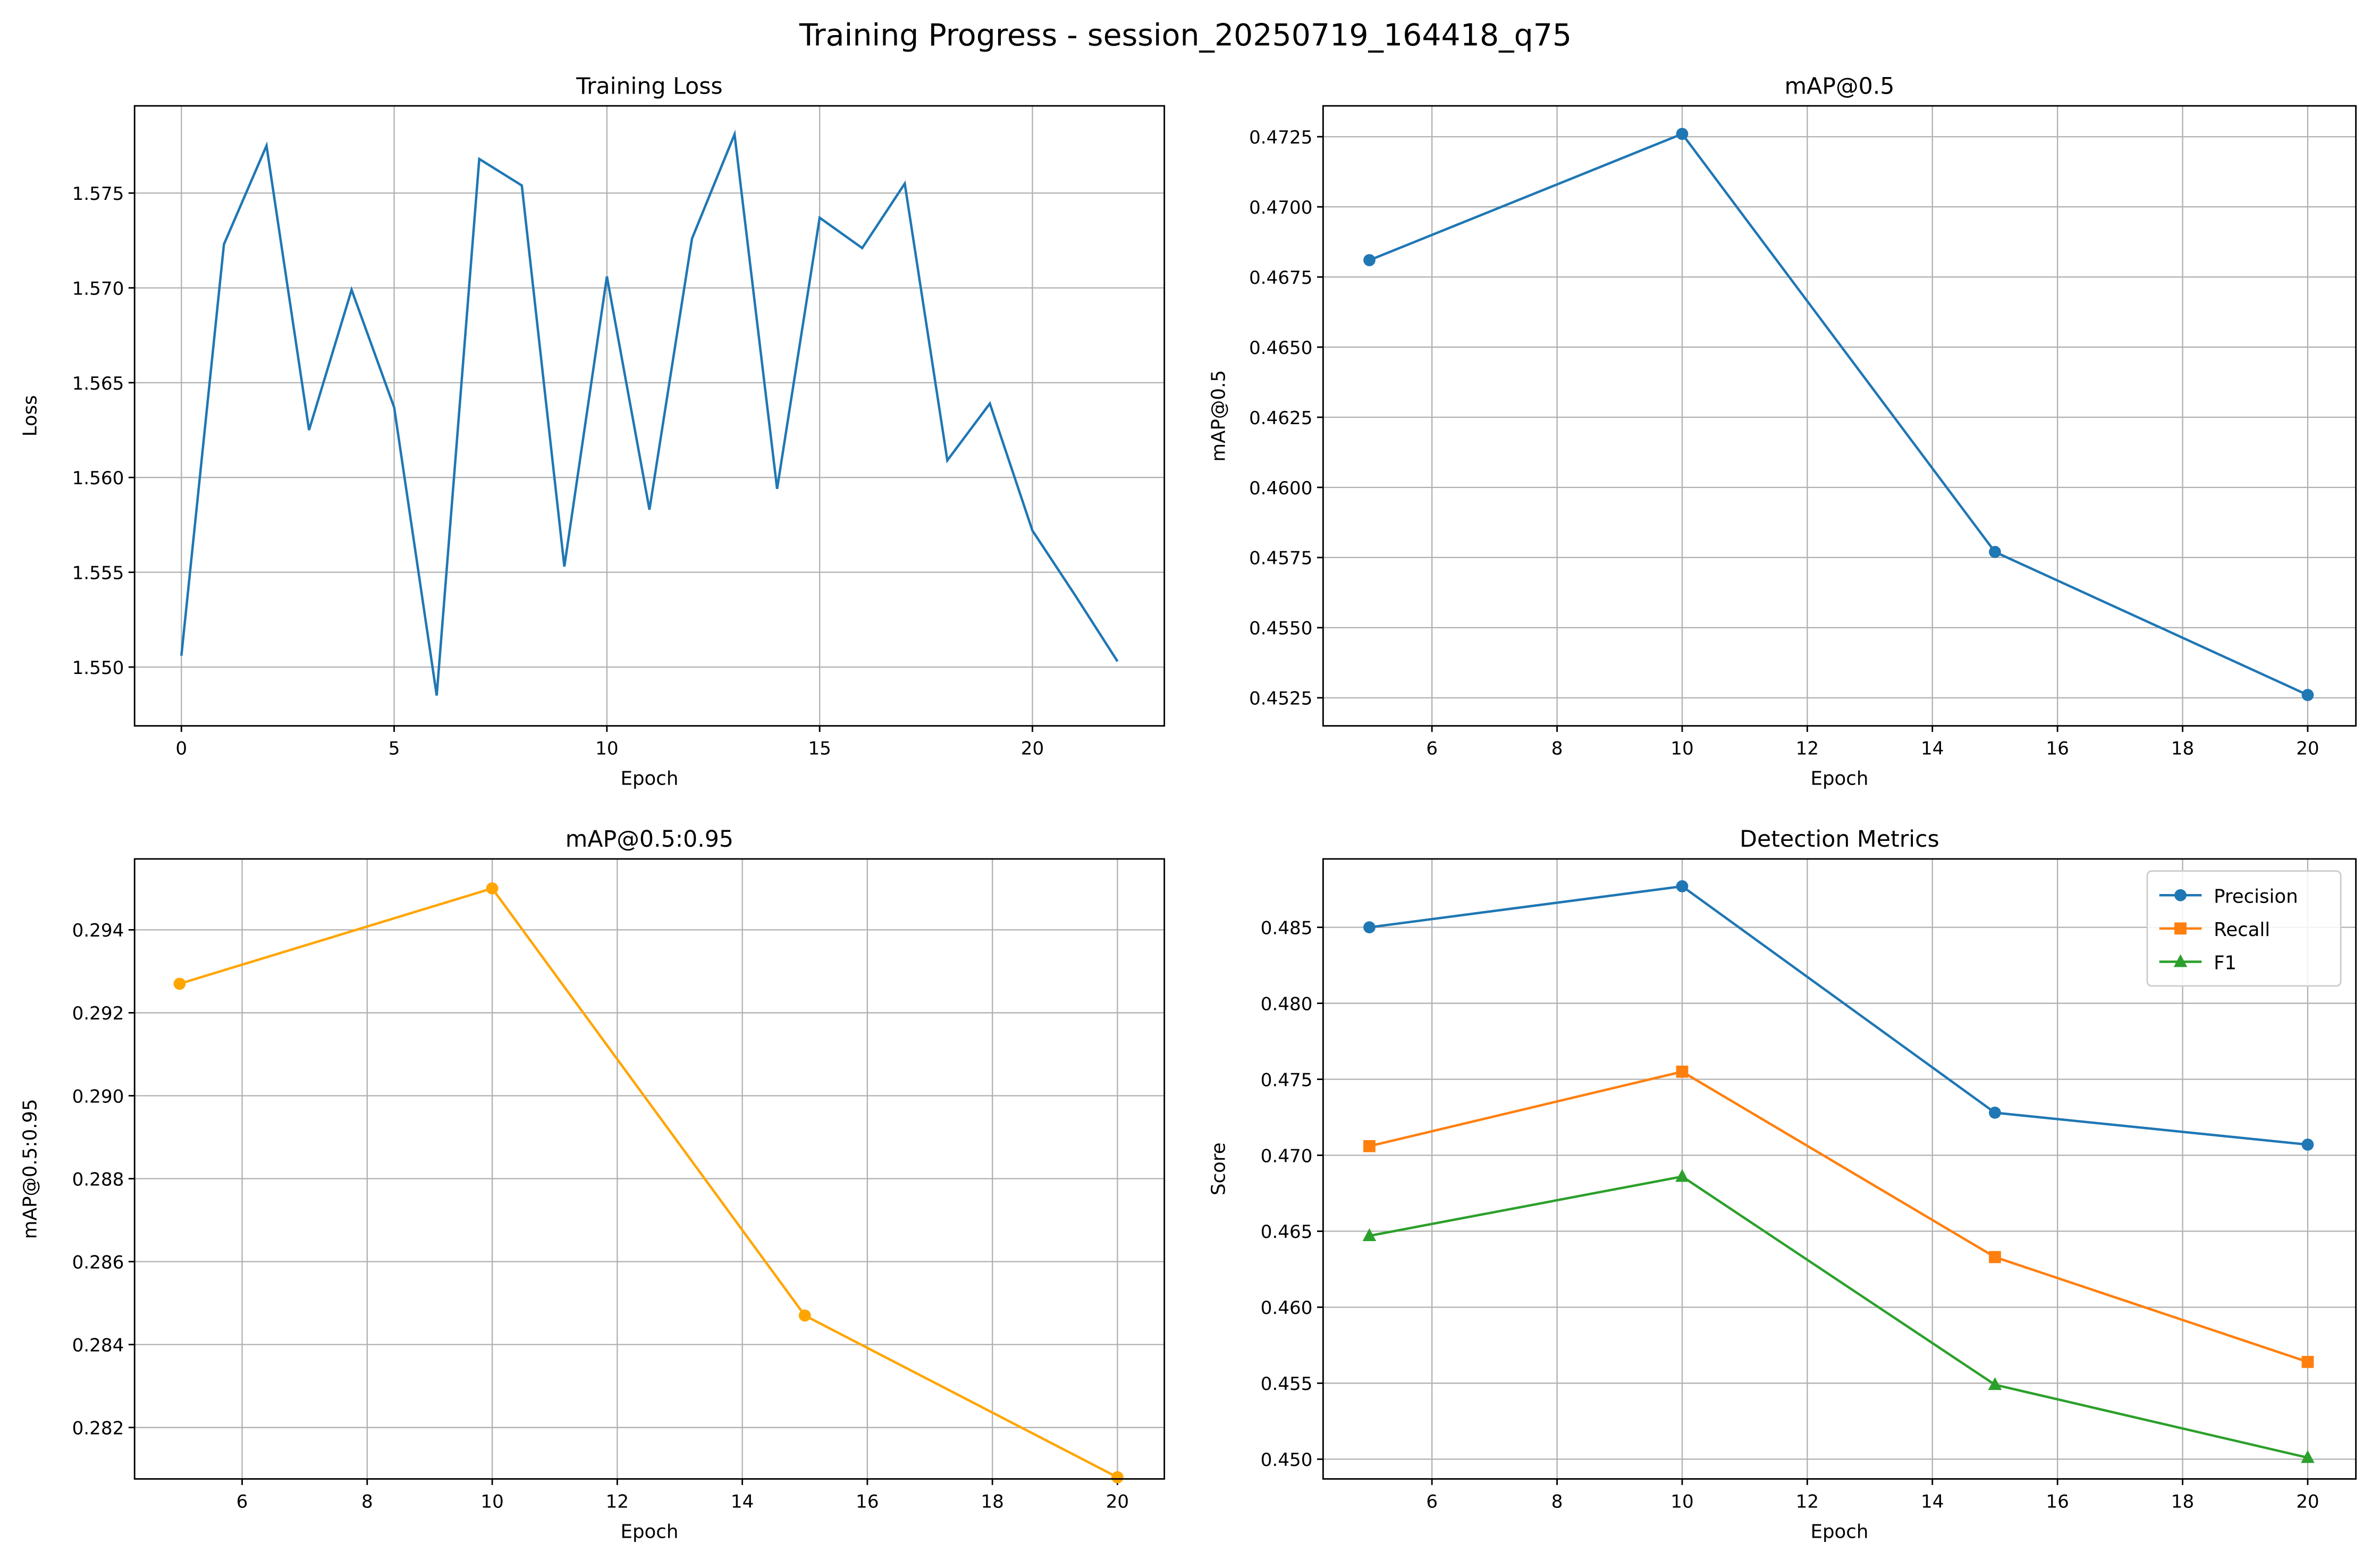 The width and height of the screenshot is (2371, 1568). I want to click on y-tick-label: 0.485, so click(1287, 928).